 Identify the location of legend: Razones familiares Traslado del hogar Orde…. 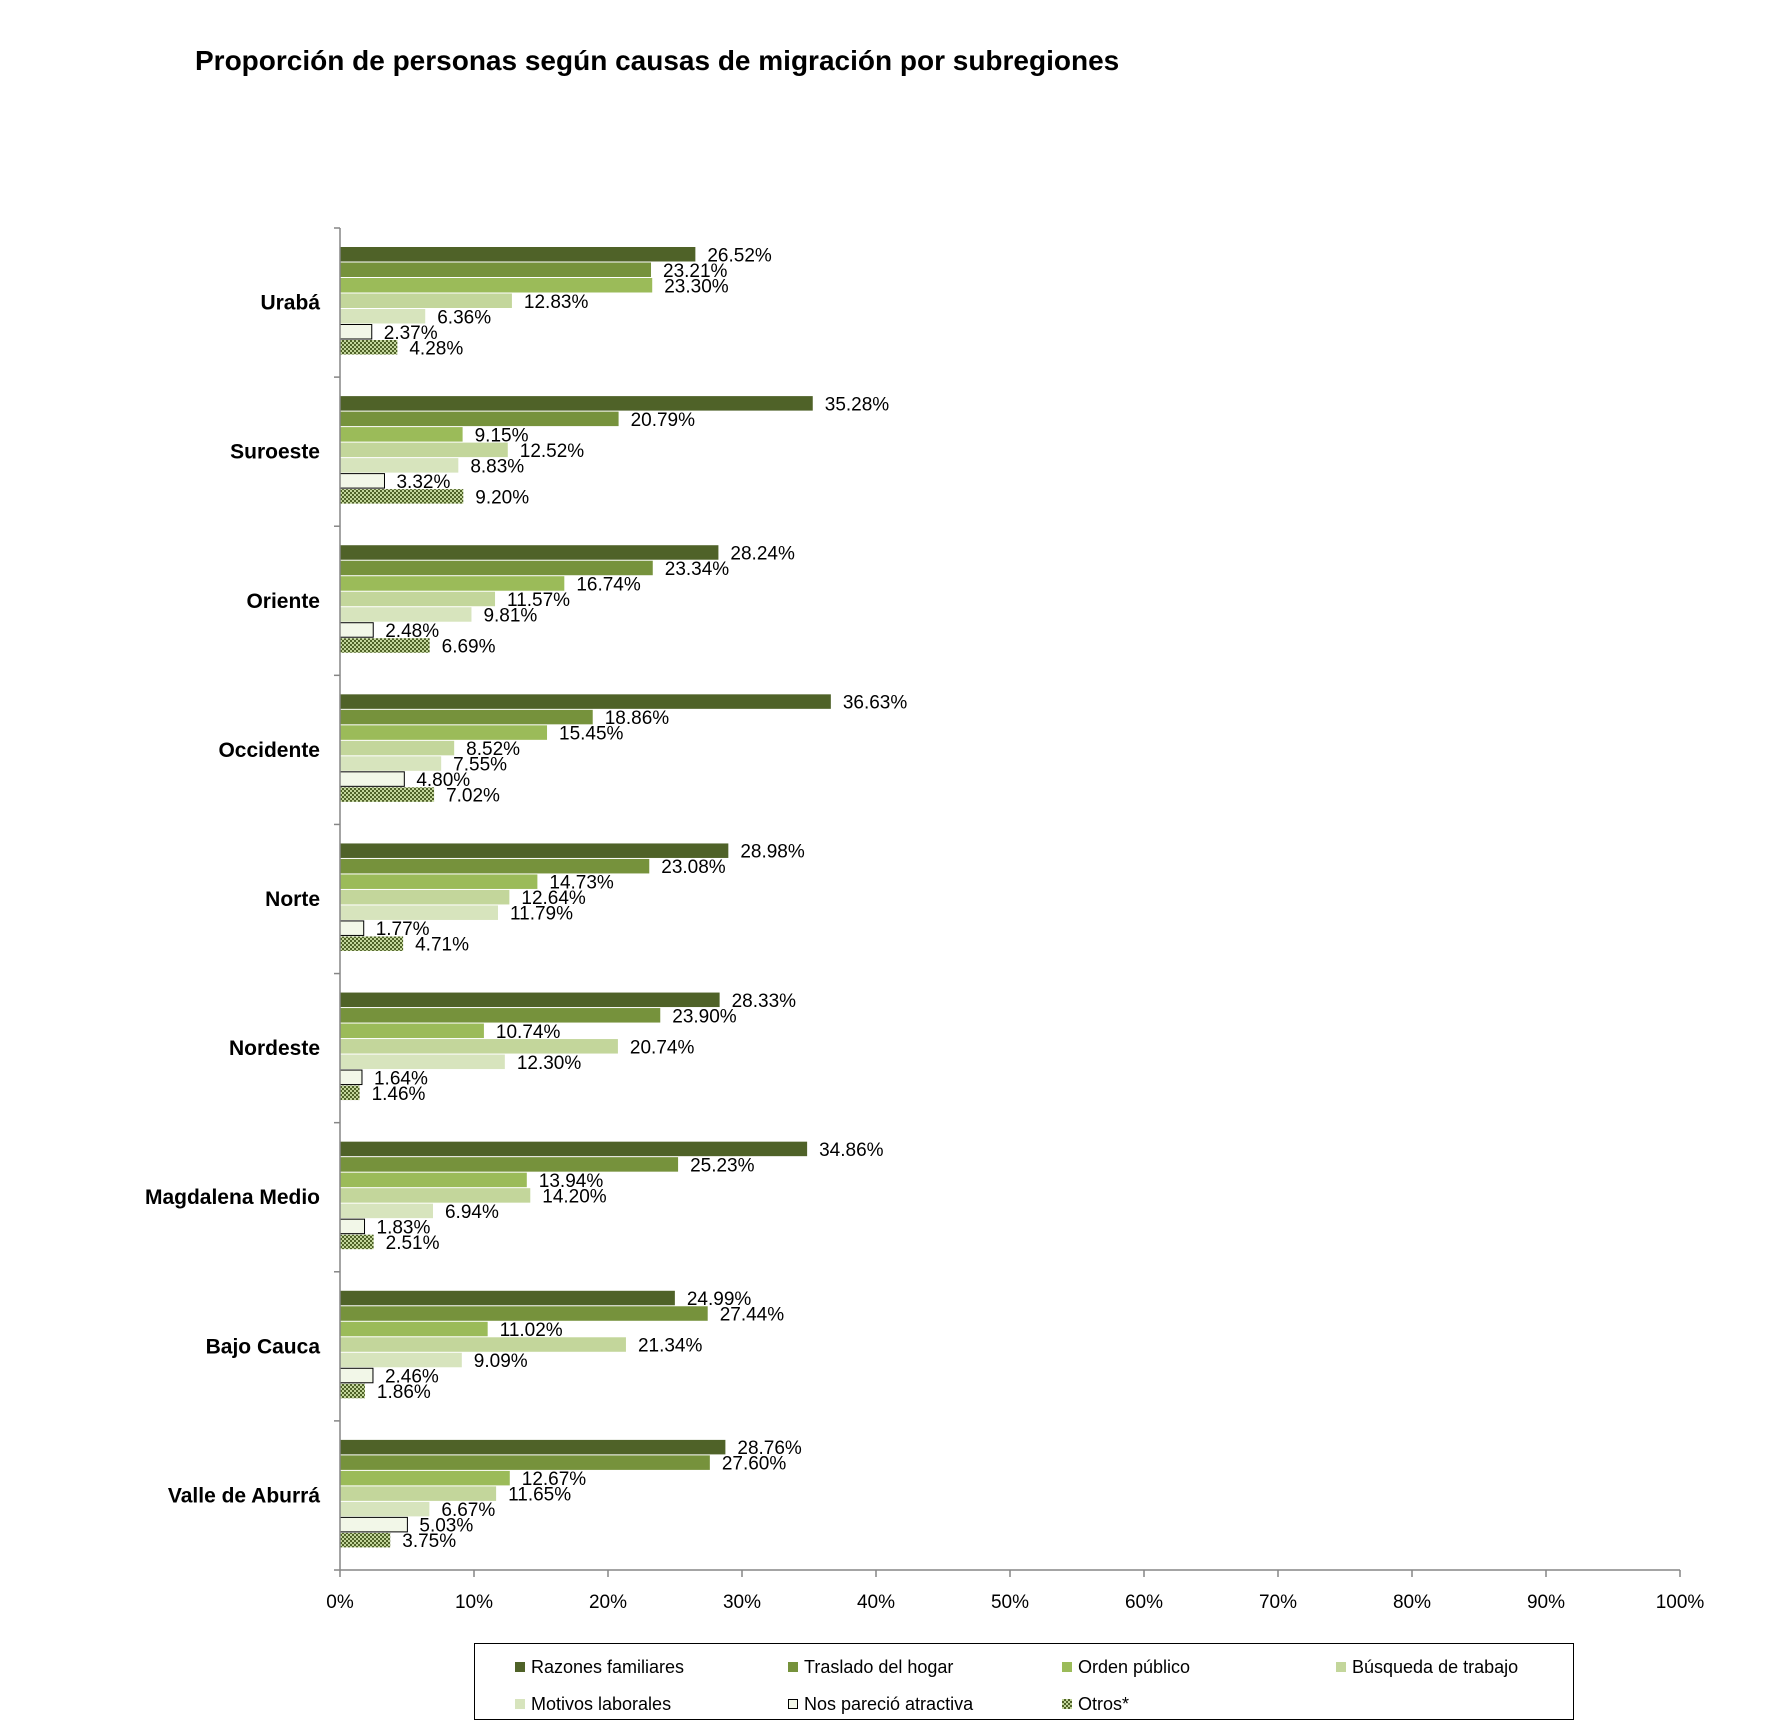
(1024, 1681).